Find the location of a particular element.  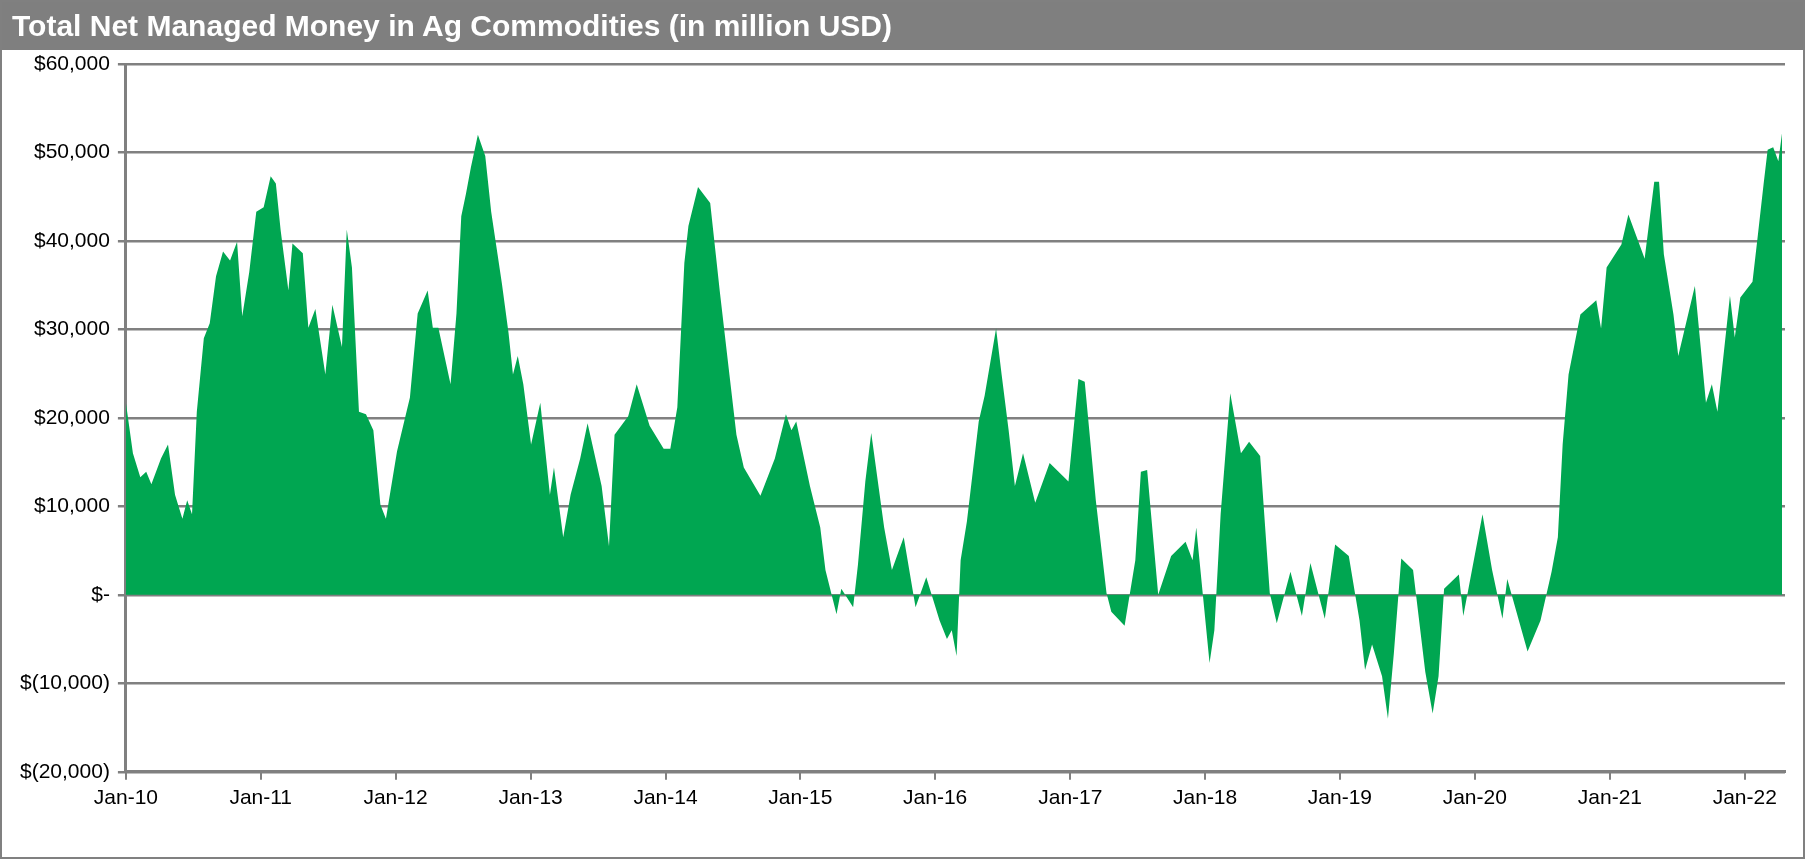

x-tick-label: Jan-10 is located at coordinates (126, 797).